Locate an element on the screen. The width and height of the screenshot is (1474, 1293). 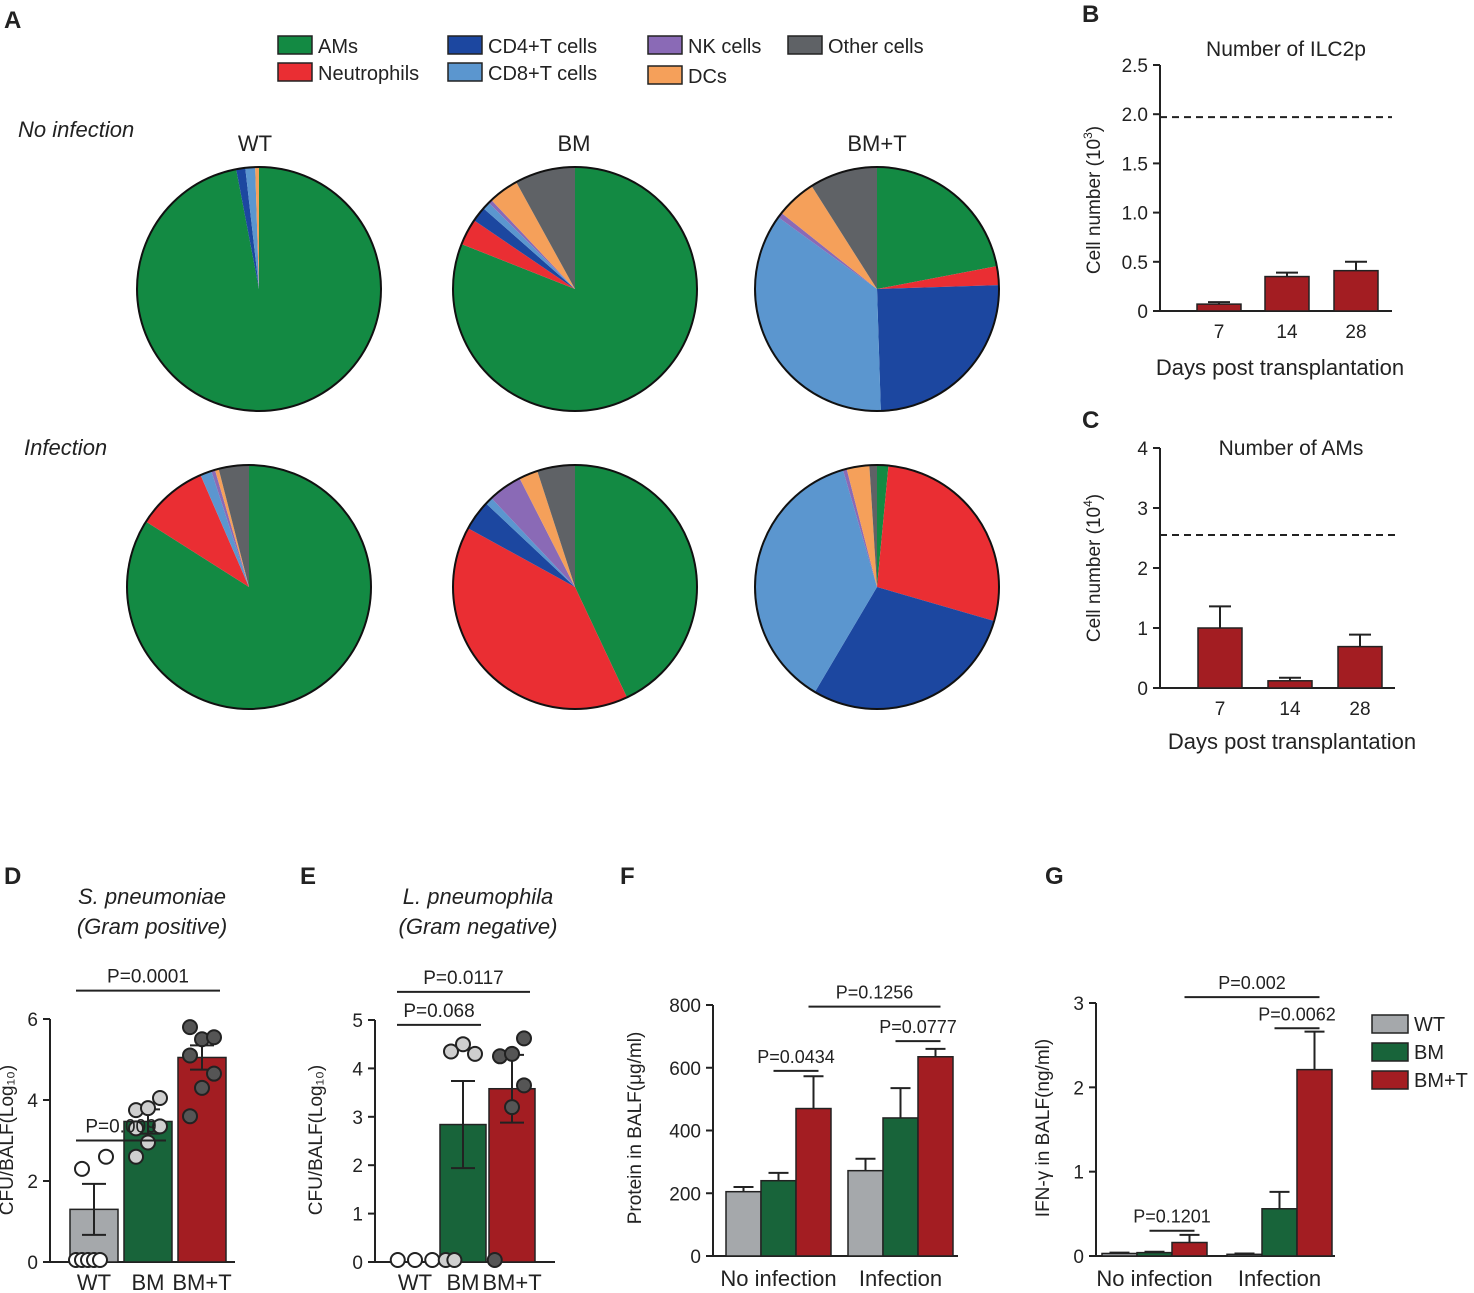
panel-letter-F: F is located at coordinates (627, 876).